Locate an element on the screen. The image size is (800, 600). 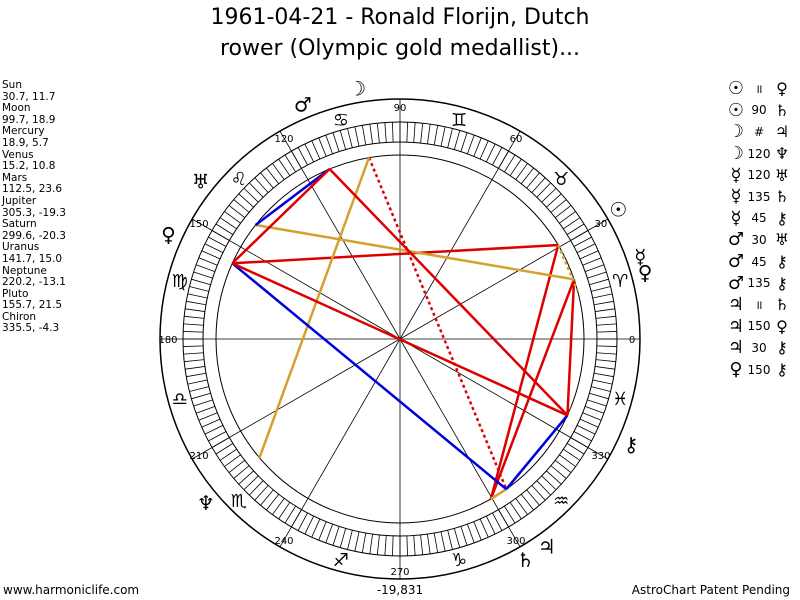
aspect-row: ☿ 135 ♄ is located at coordinates (759, 197).